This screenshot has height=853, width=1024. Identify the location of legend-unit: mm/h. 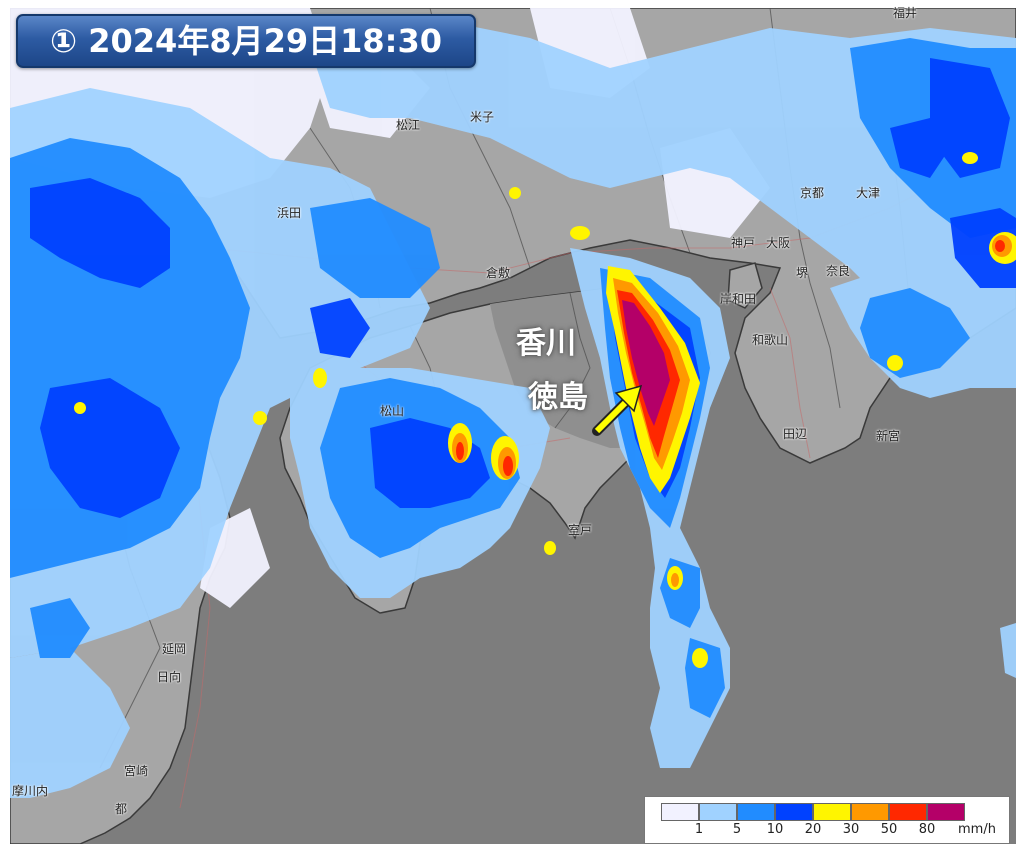
(977, 829).